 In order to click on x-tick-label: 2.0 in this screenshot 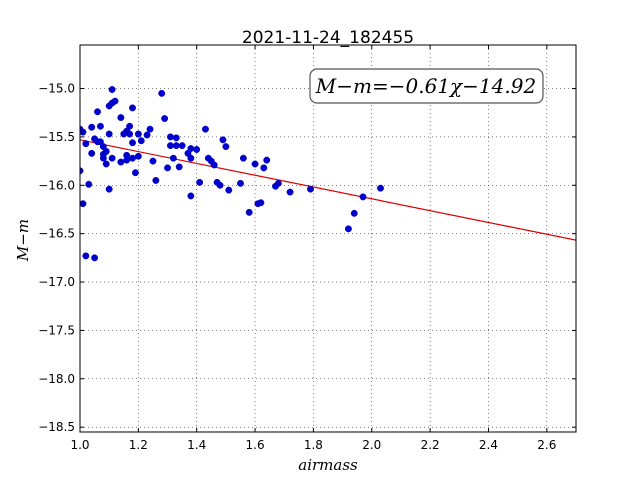, I will do `click(371, 445)`.